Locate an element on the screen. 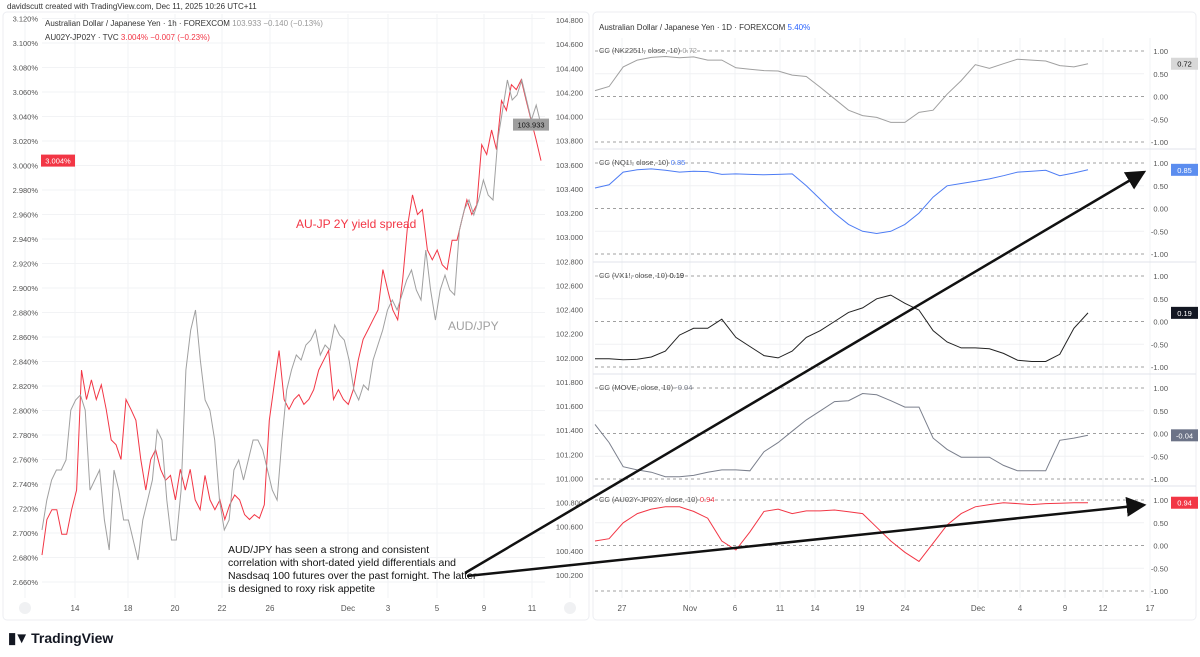 This screenshot has height=657, width=1200. left-axis-tick-label: 3.000% is located at coordinates (26, 166).